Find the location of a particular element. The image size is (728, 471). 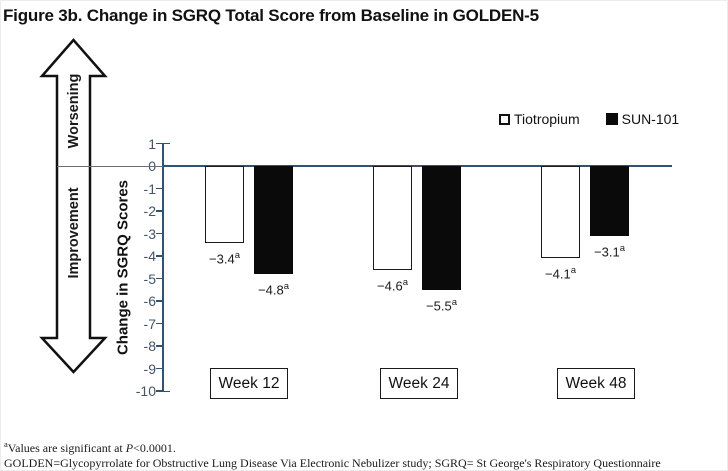

y-axis-tick-label: -7 is located at coordinates (149, 323).